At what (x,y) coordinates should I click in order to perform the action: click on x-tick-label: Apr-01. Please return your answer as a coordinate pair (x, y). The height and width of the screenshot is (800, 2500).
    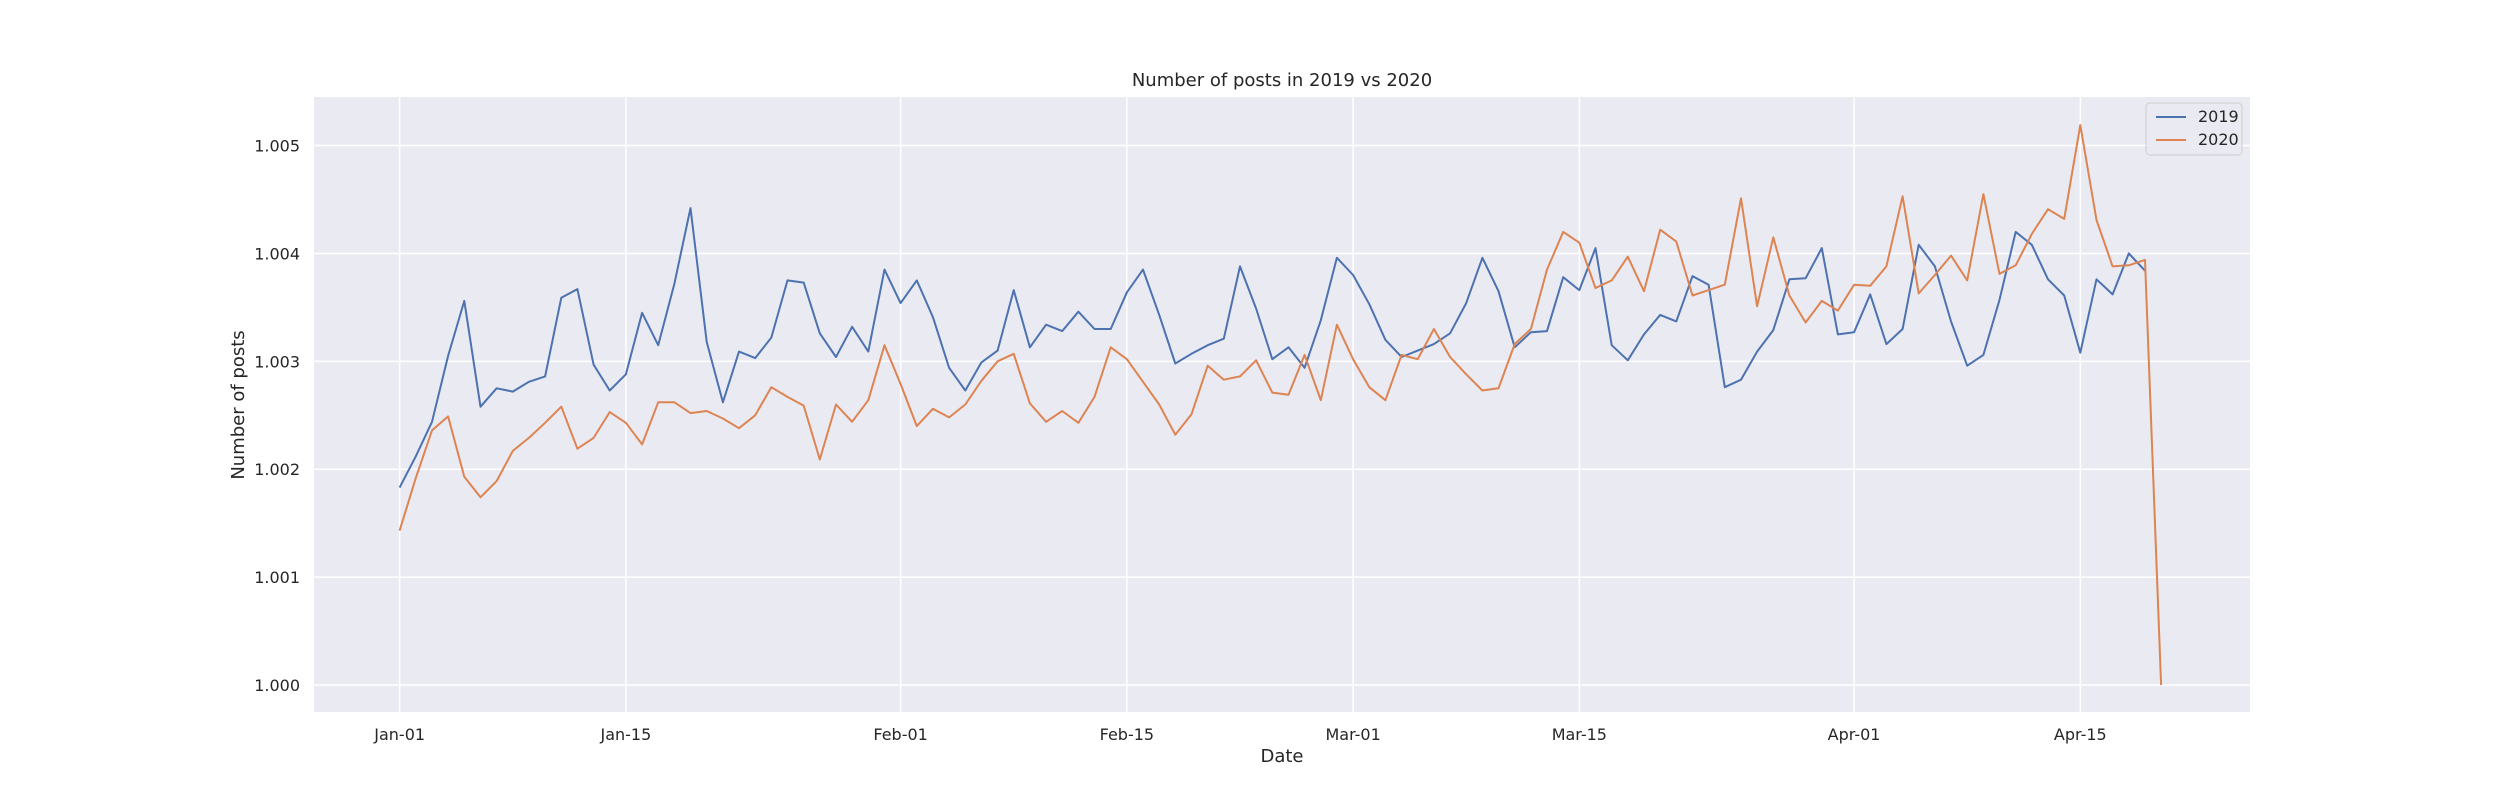
    Looking at the image, I should click on (1854, 734).